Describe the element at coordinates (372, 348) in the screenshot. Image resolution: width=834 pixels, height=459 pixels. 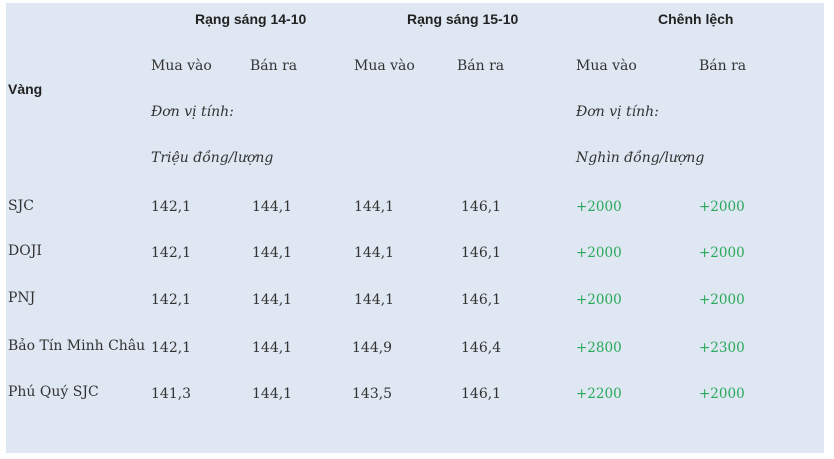
I see `buy-day2: 144,9` at that location.